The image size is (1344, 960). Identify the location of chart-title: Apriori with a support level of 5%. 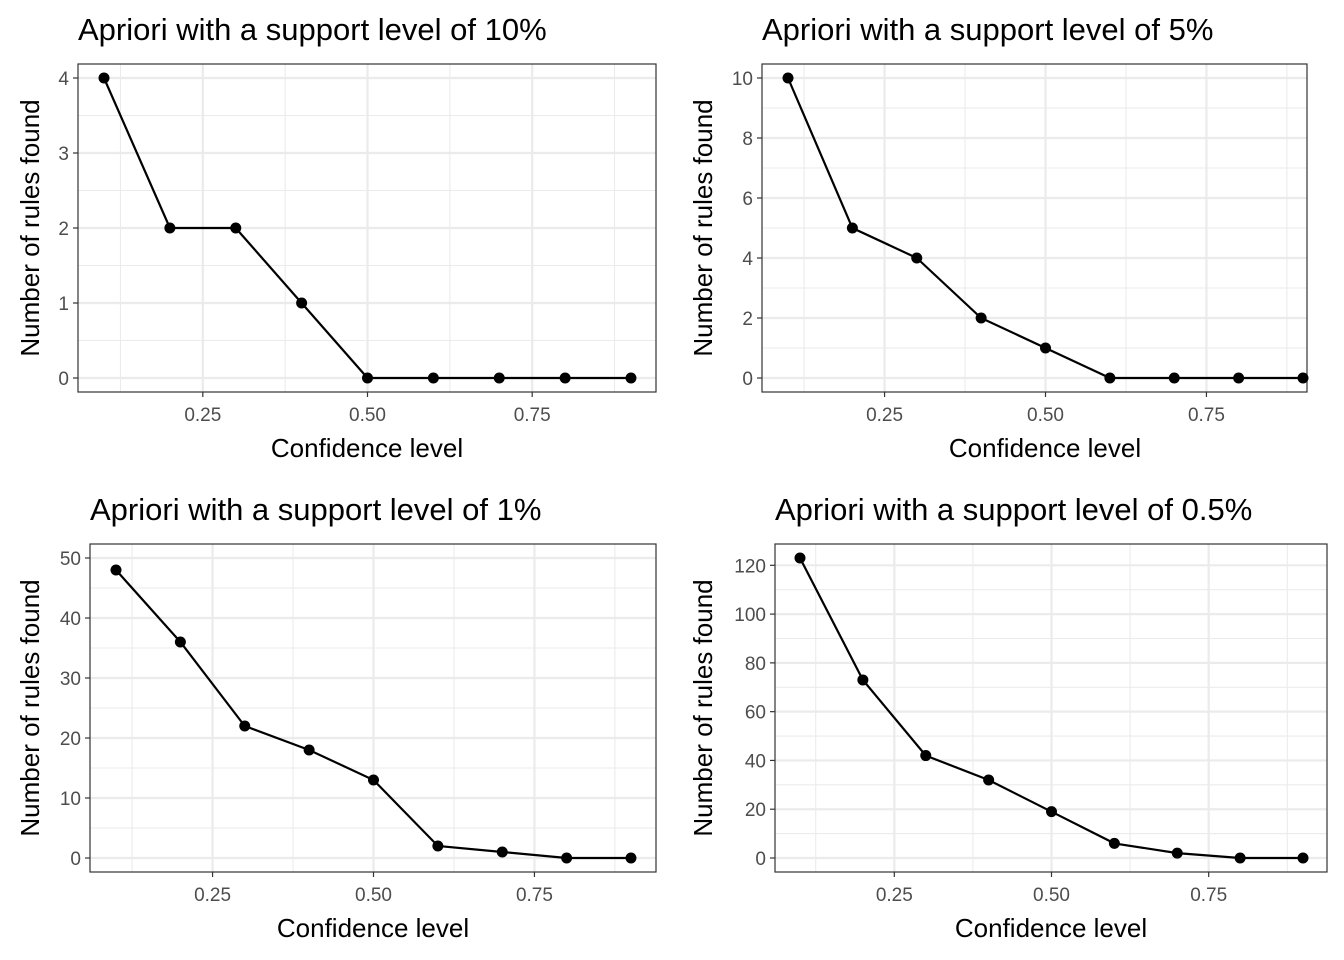
(987, 29).